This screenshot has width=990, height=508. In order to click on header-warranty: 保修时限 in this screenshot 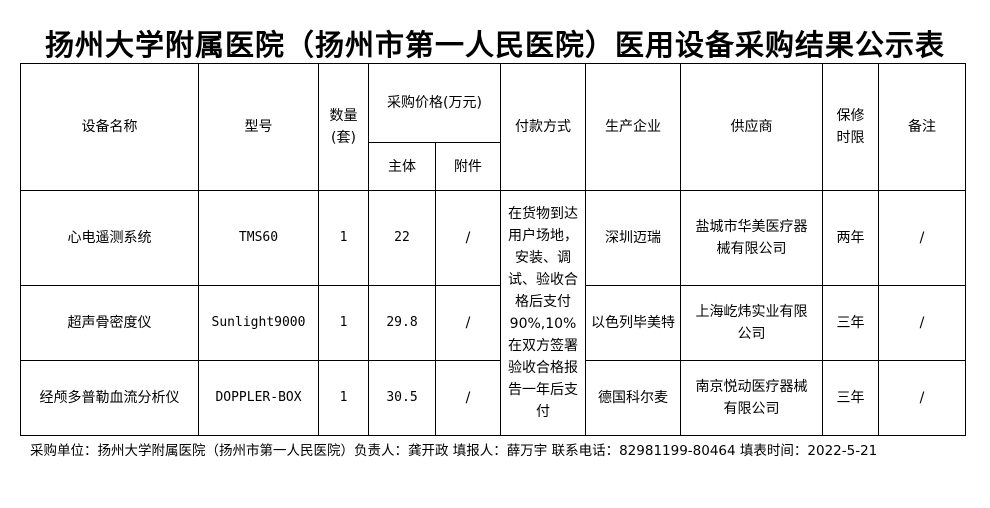, I will do `click(850, 127)`.